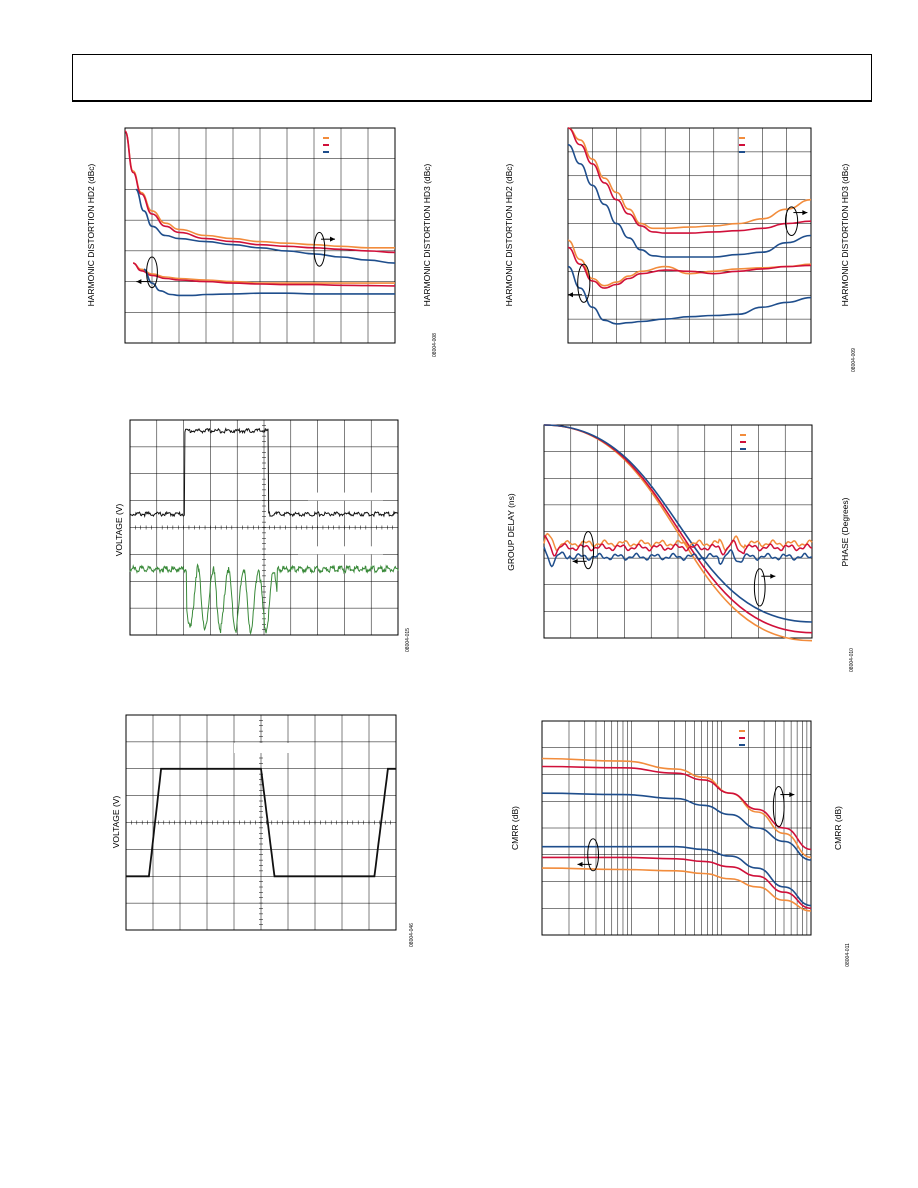 This screenshot has height=1188, width=918. Describe the element at coordinates (838, 828) in the screenshot. I see `y-axis-label-right: CMRR (dB)` at that location.